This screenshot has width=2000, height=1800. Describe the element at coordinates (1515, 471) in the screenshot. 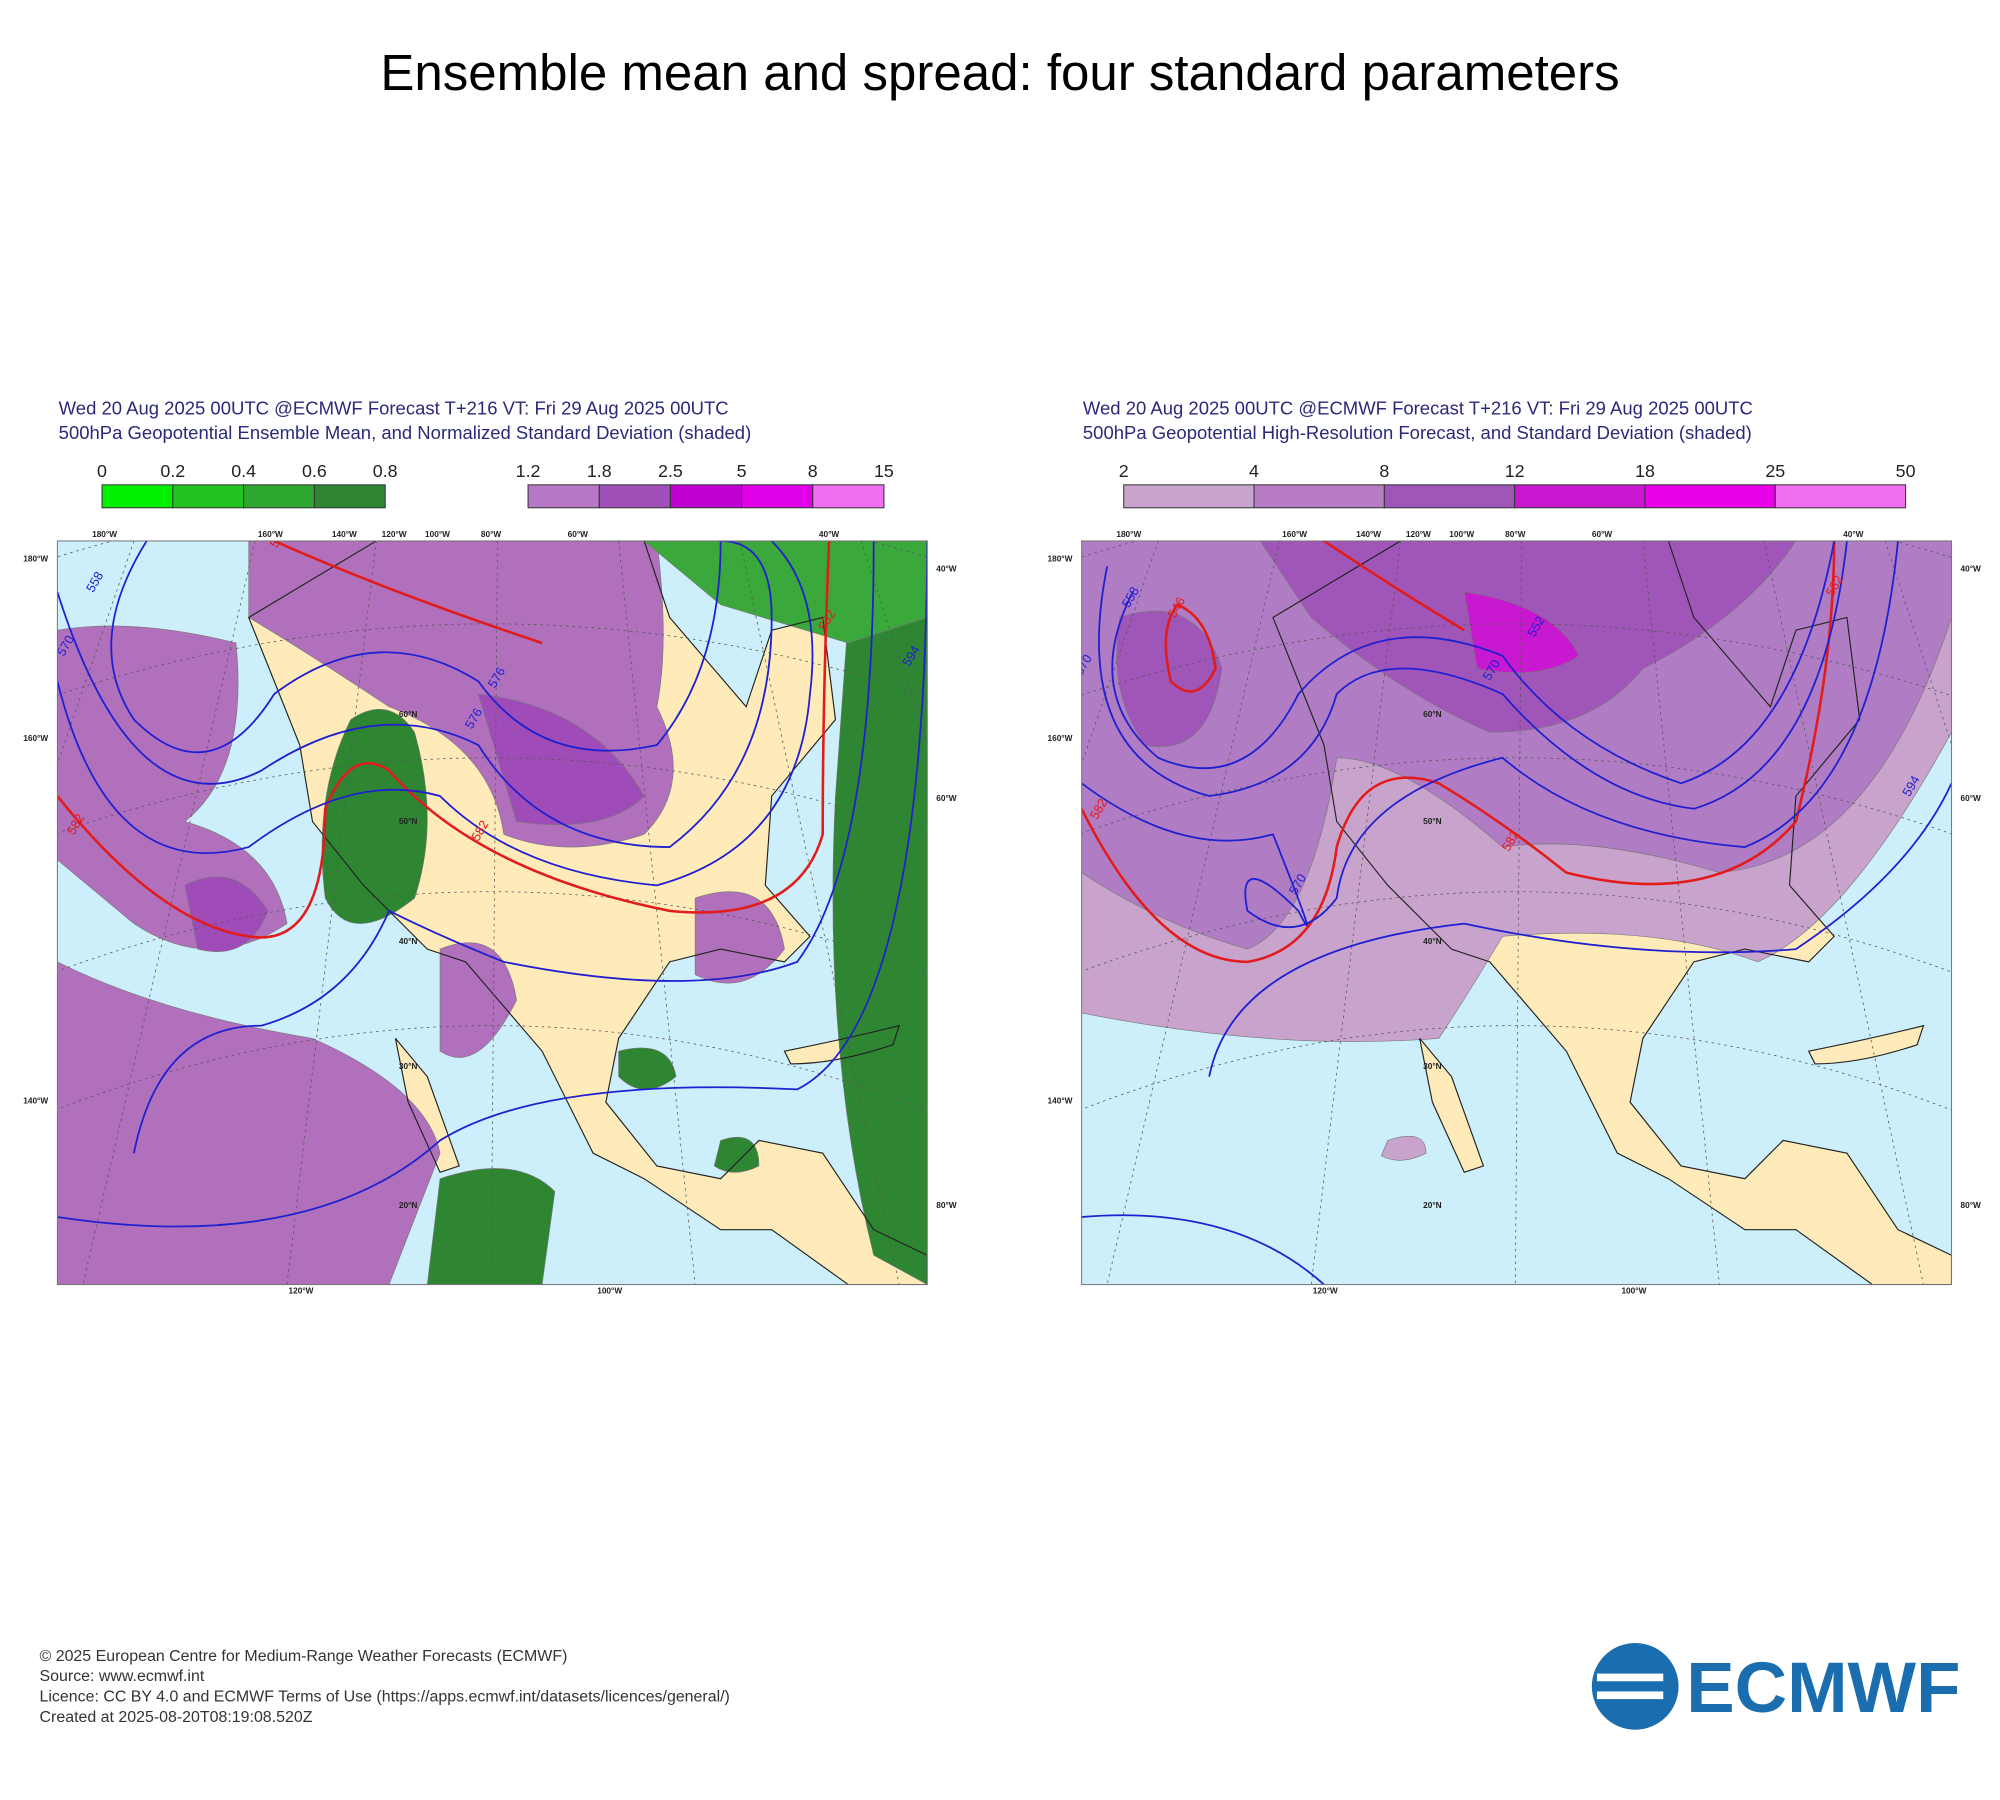

I see `colorbar-label: 12` at that location.